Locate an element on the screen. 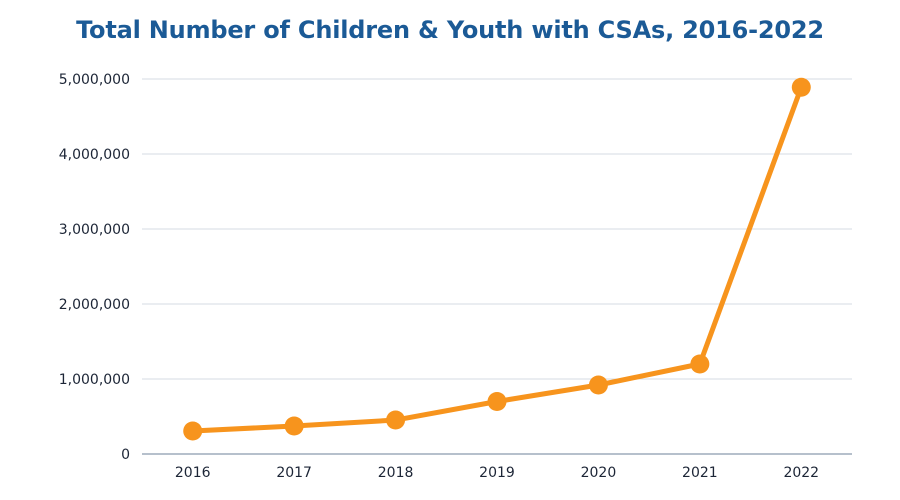 This screenshot has height=500, width=900. y-tick-label: 0 is located at coordinates (125, 455).